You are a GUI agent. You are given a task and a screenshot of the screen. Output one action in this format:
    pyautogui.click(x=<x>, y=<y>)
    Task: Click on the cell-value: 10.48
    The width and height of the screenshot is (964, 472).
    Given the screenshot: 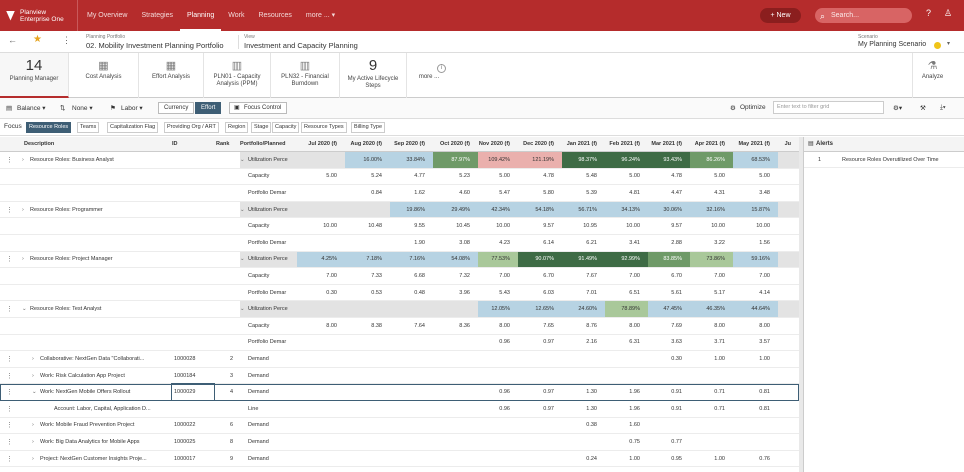 What is the action you would take?
    pyautogui.click(x=375, y=226)
    